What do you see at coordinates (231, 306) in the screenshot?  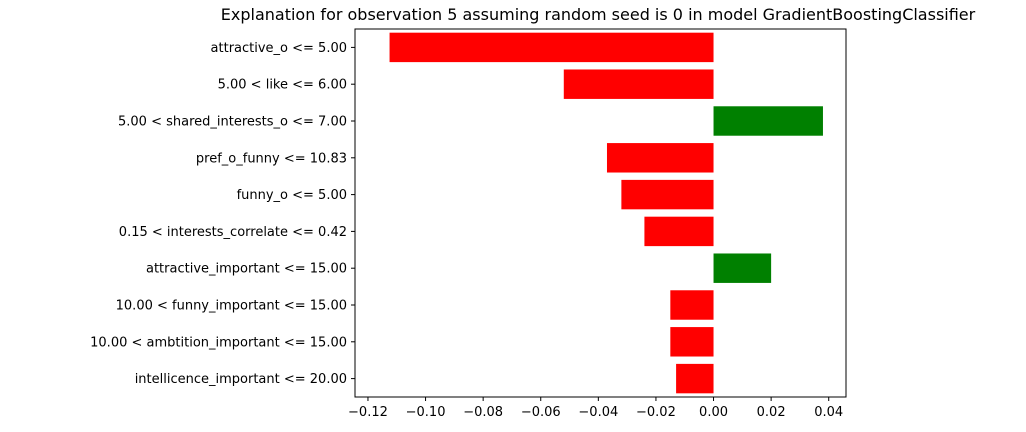 I see `category-label: 10.00 < funny_important <= 15.00` at bounding box center [231, 306].